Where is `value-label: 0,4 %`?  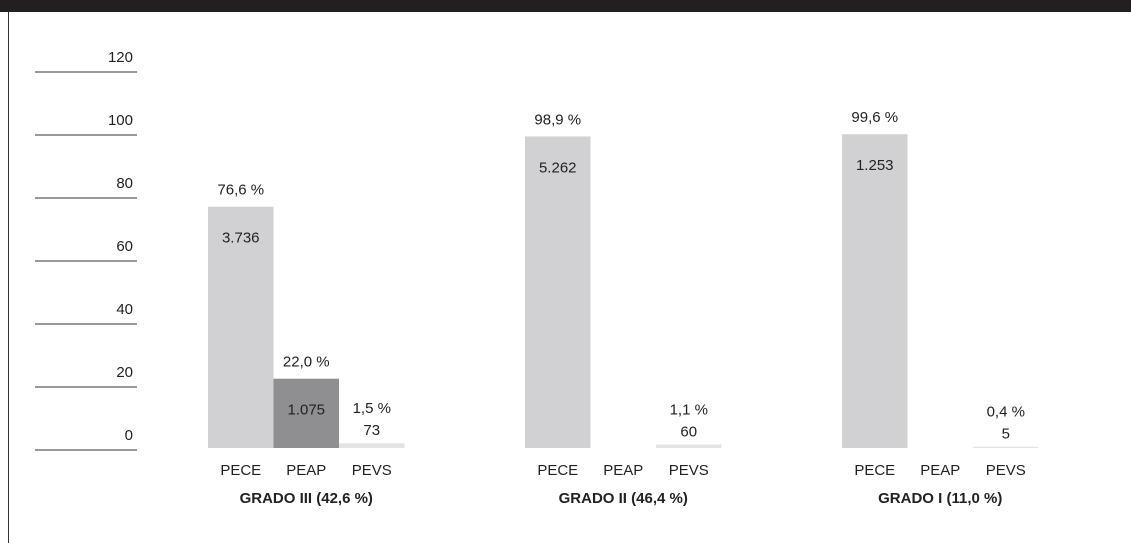 value-label: 0,4 % is located at coordinates (1006, 412).